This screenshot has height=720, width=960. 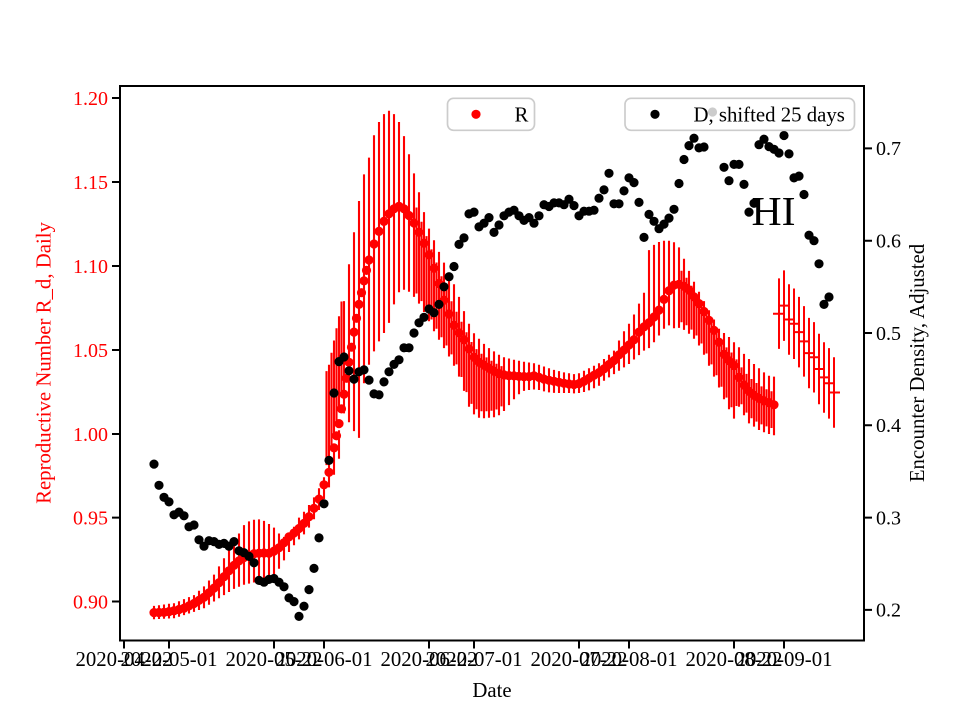 What do you see at coordinates (888, 611) in the screenshot?
I see `svg-text: 0.2` at bounding box center [888, 611].